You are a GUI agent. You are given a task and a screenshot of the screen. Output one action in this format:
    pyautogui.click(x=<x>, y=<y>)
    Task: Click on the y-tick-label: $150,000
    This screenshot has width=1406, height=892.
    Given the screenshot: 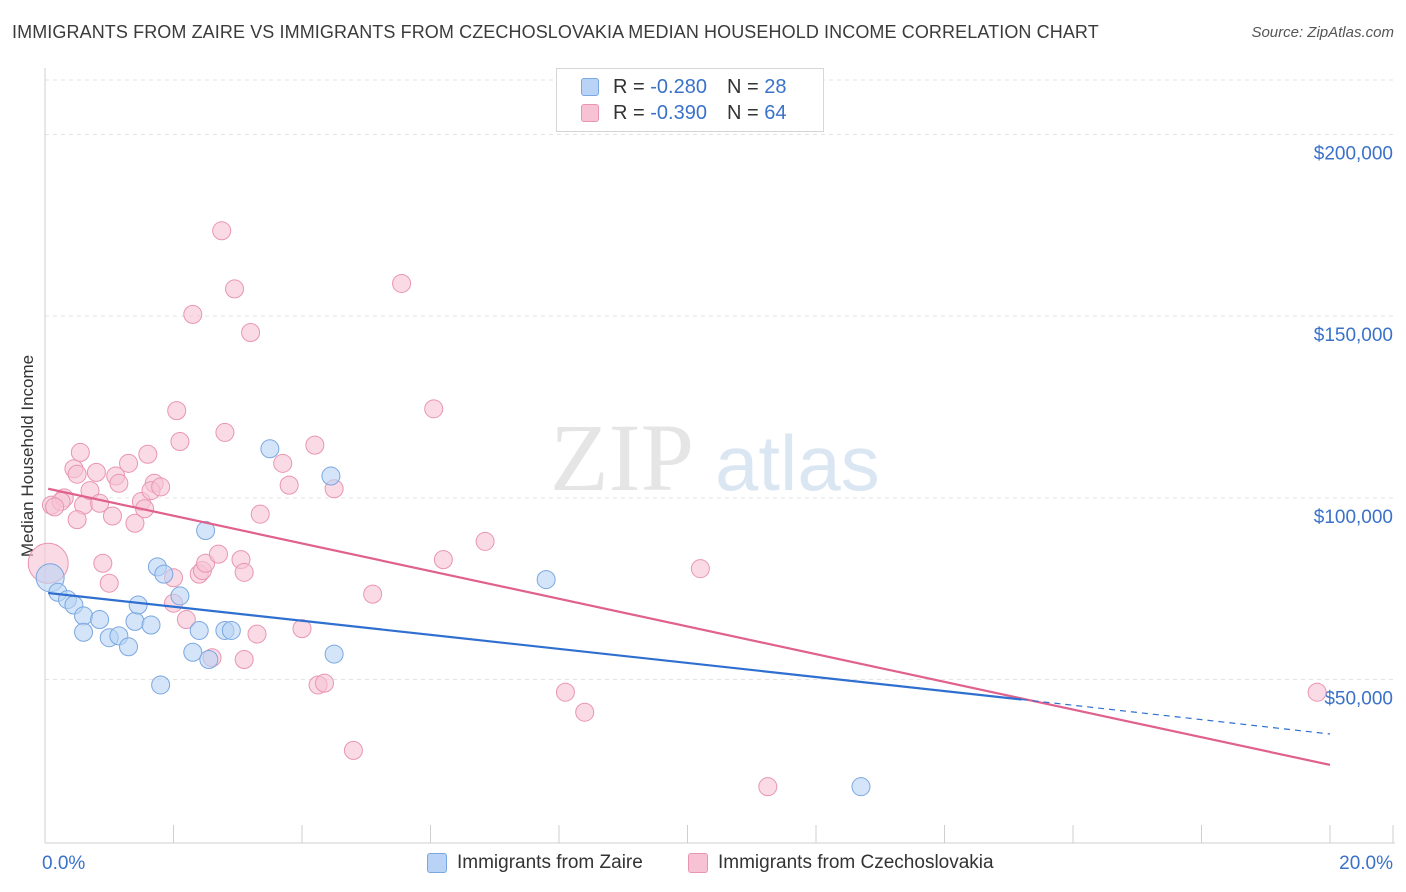 What is the action you would take?
    pyautogui.click(x=1353, y=335)
    